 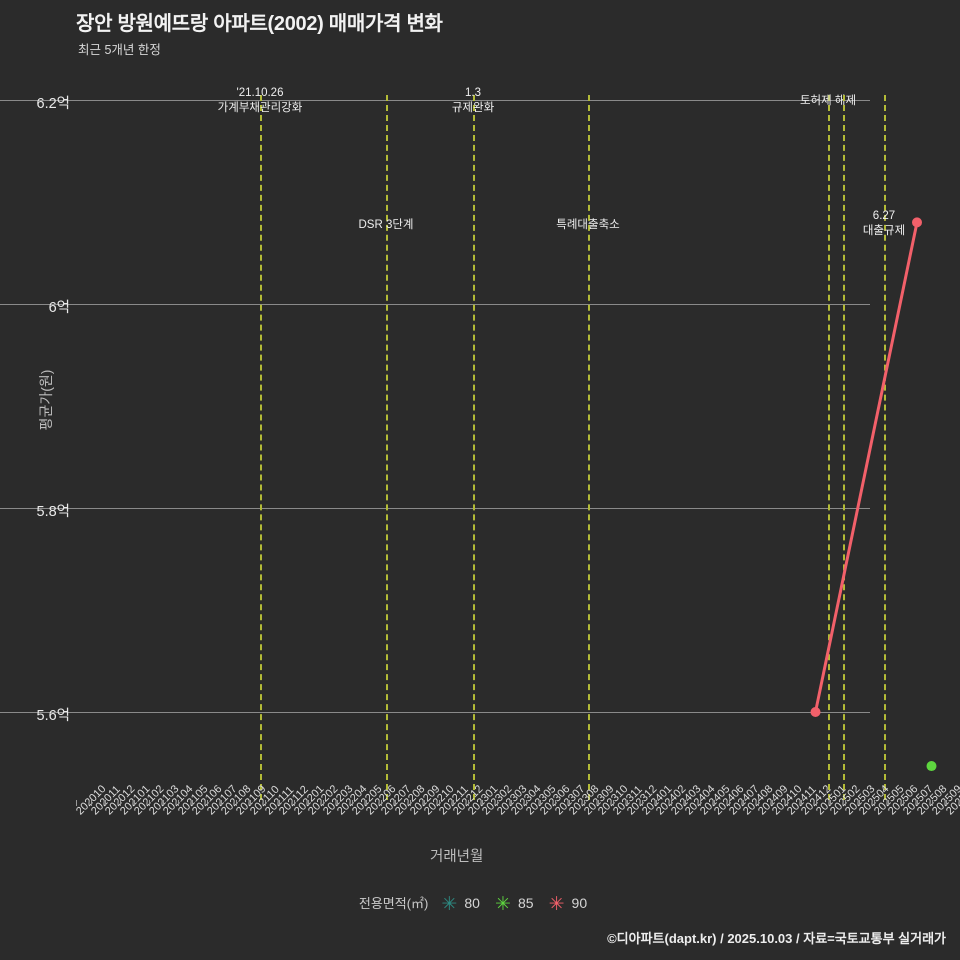 What do you see at coordinates (46, 400) in the screenshot?
I see `y-axis-title: 평균가(원)` at bounding box center [46, 400].